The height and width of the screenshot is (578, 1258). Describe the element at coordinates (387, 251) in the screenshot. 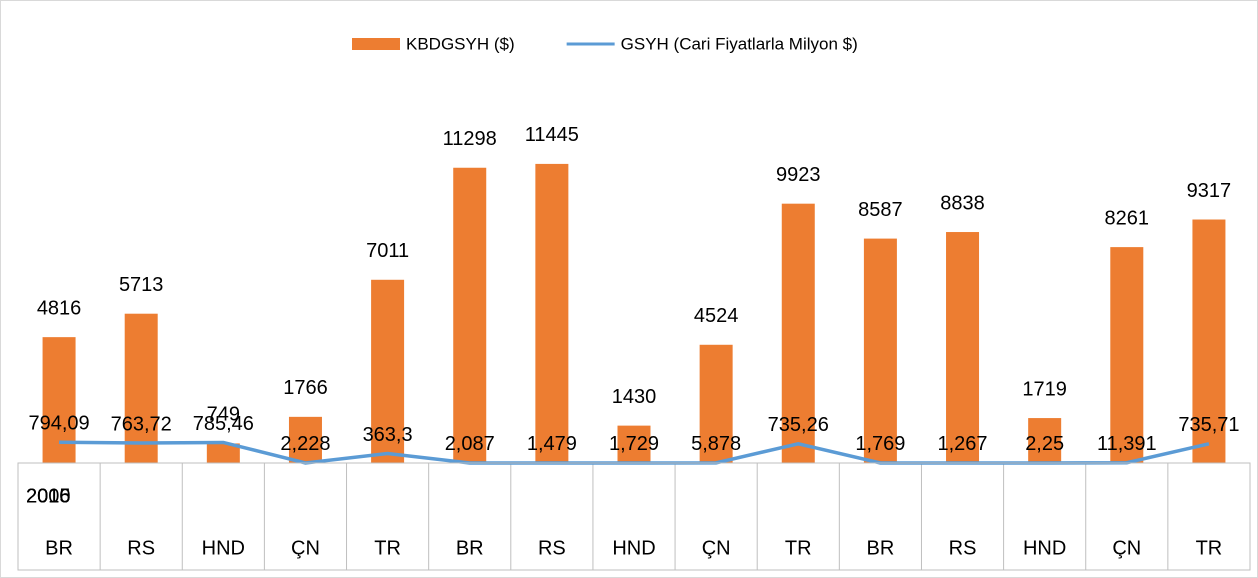

I see `bar-label: 7011` at that location.